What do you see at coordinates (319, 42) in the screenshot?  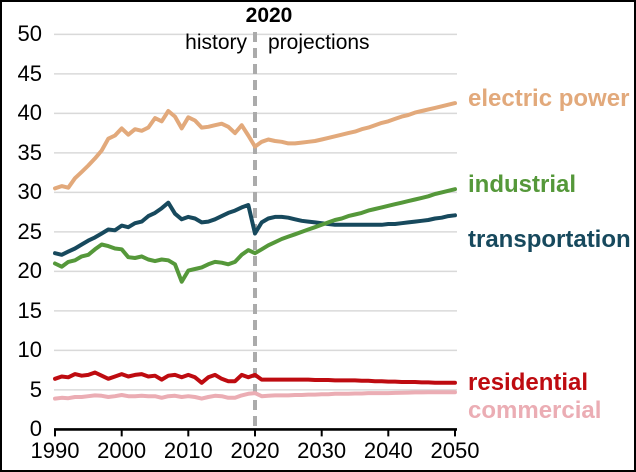 I see `projections-label: projections` at bounding box center [319, 42].